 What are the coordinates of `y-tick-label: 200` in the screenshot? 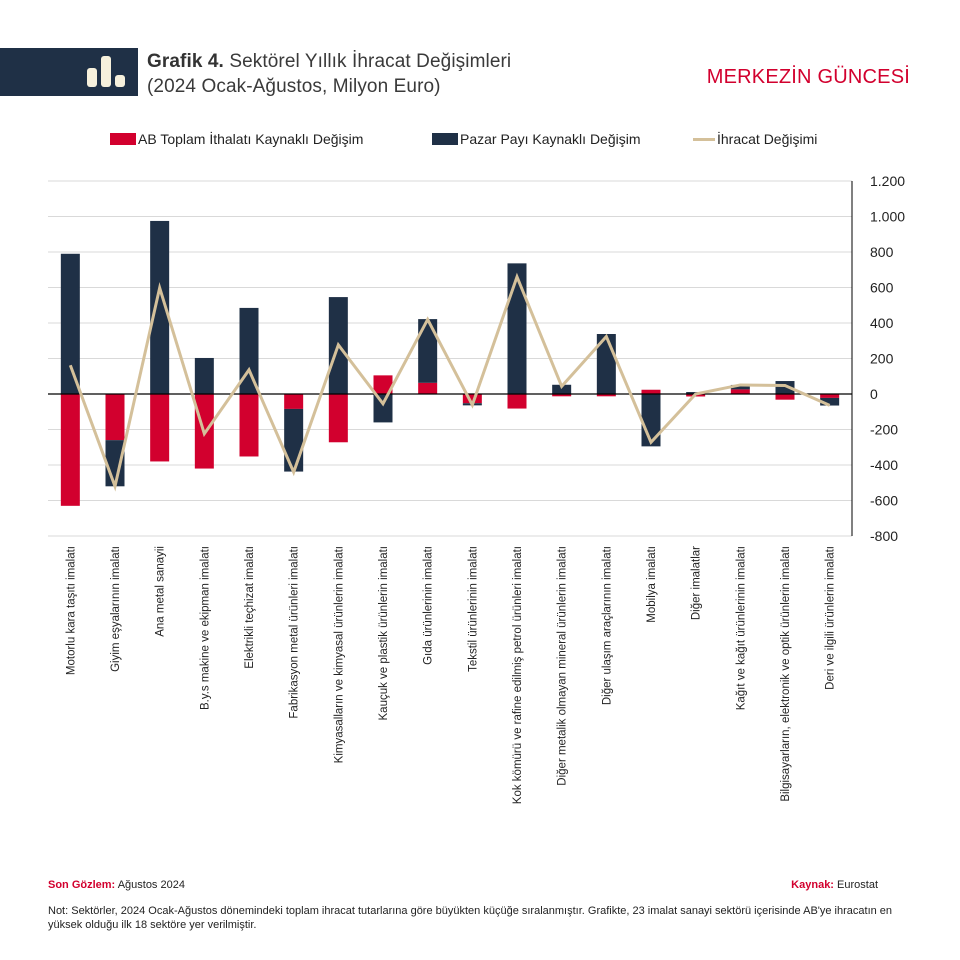 It's located at (882, 359).